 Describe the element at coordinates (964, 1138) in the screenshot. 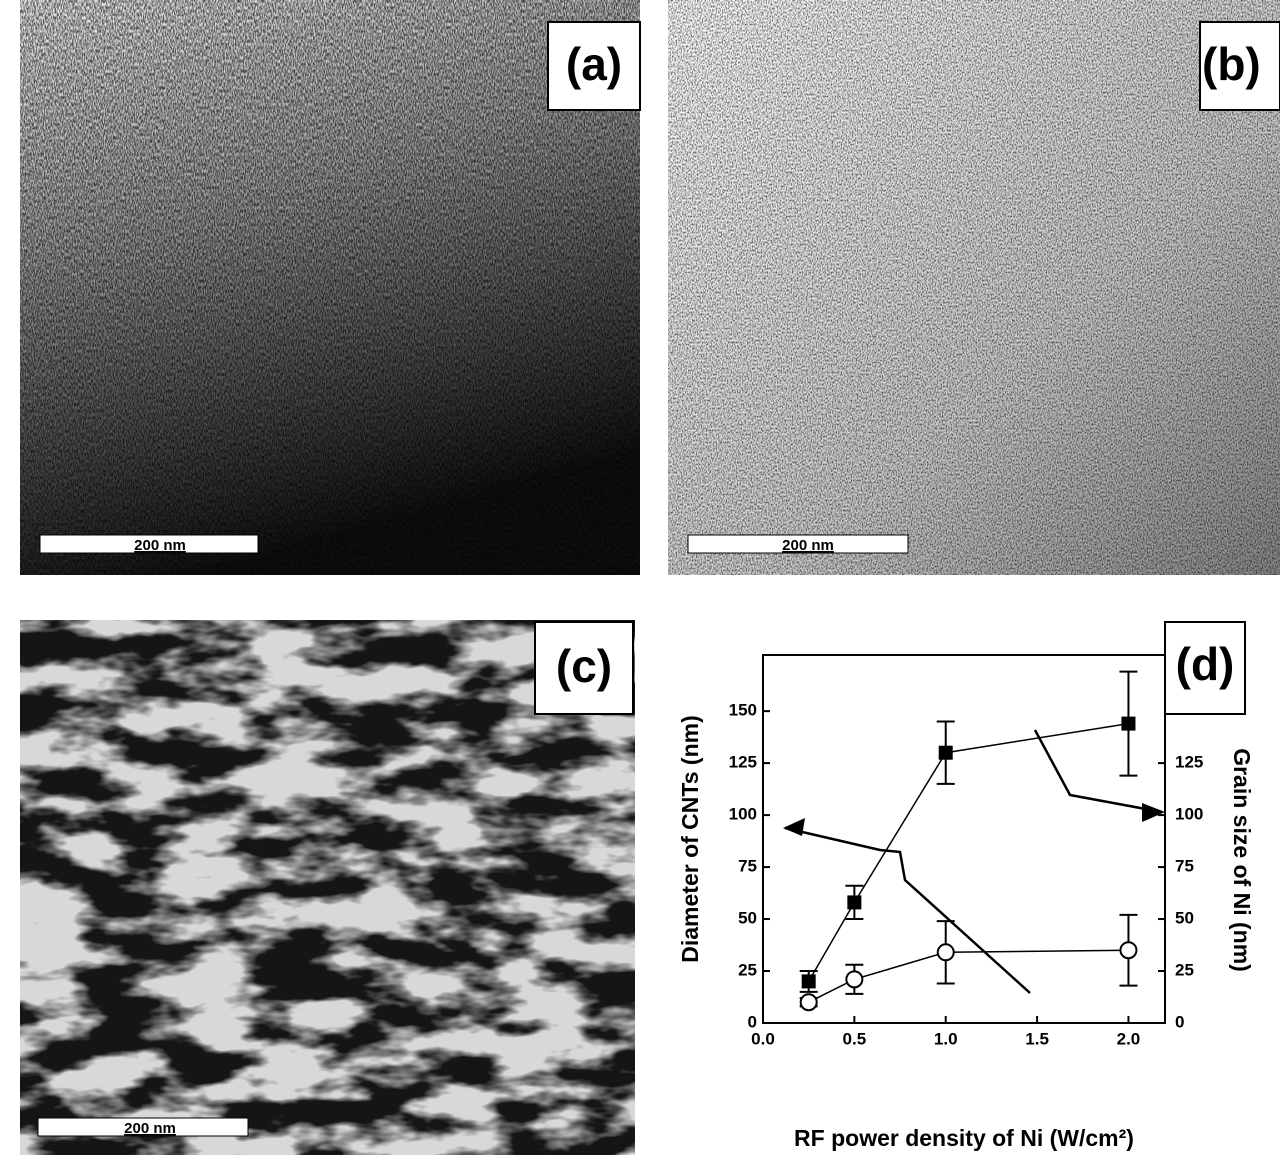

I see `x-axis-label: RF power density of Ni (W/cm²)` at that location.